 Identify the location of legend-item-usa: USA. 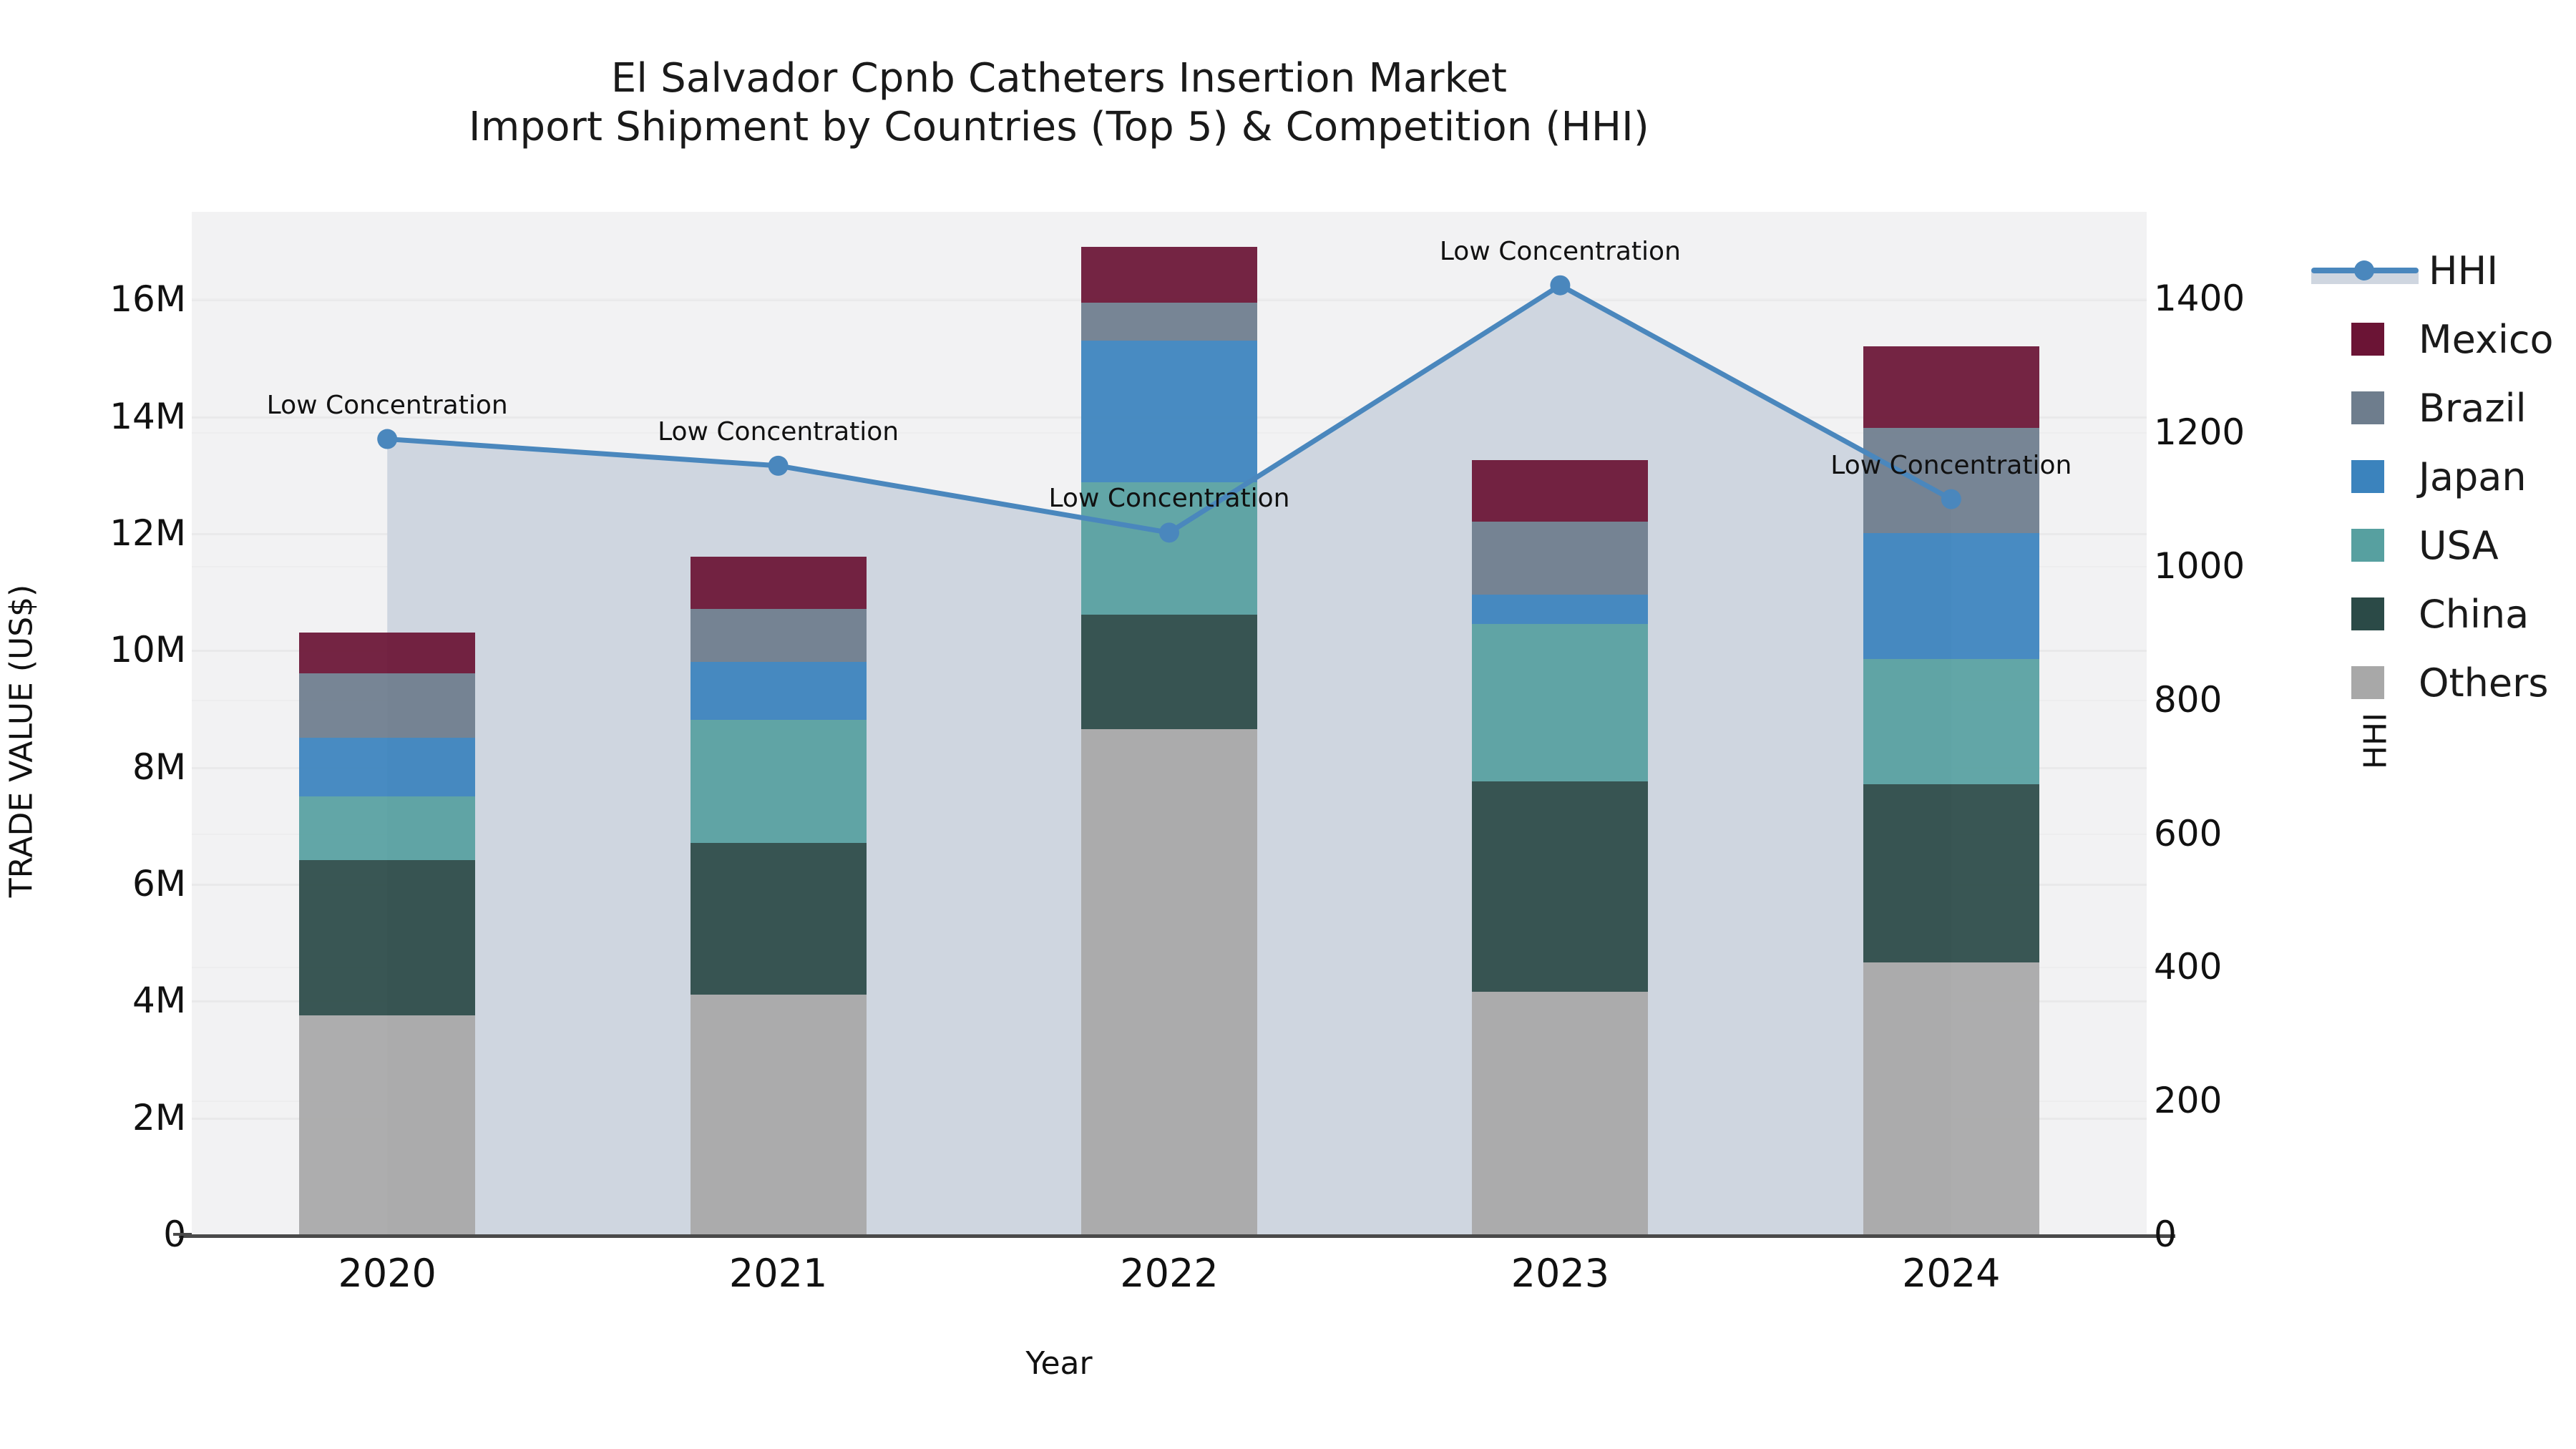
(2440, 545).